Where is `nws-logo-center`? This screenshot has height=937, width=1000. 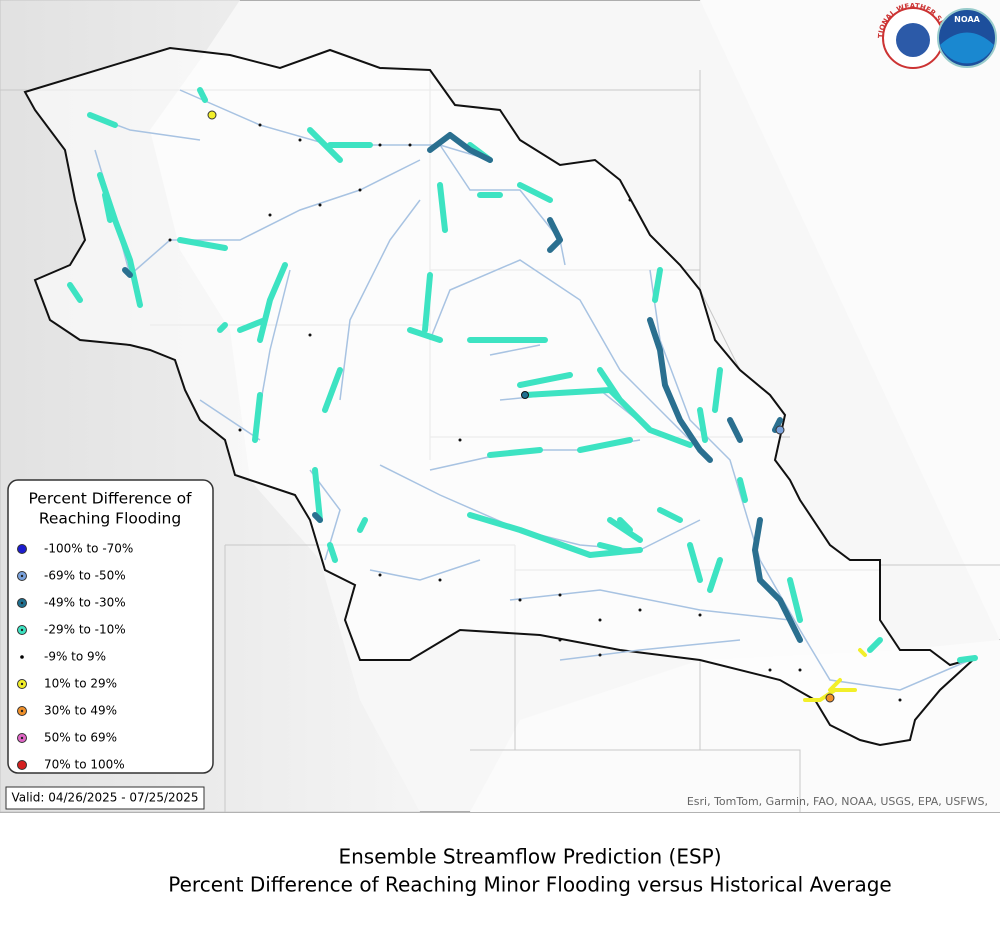 nws-logo-center is located at coordinates (913, 40).